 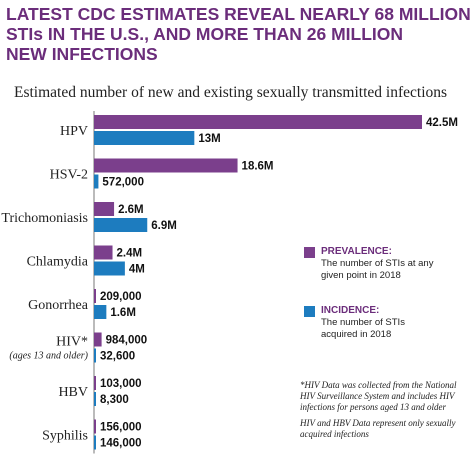 What do you see at coordinates (258, 167) in the screenshot?
I see `data-label-prevalence: 18.6M` at bounding box center [258, 167].